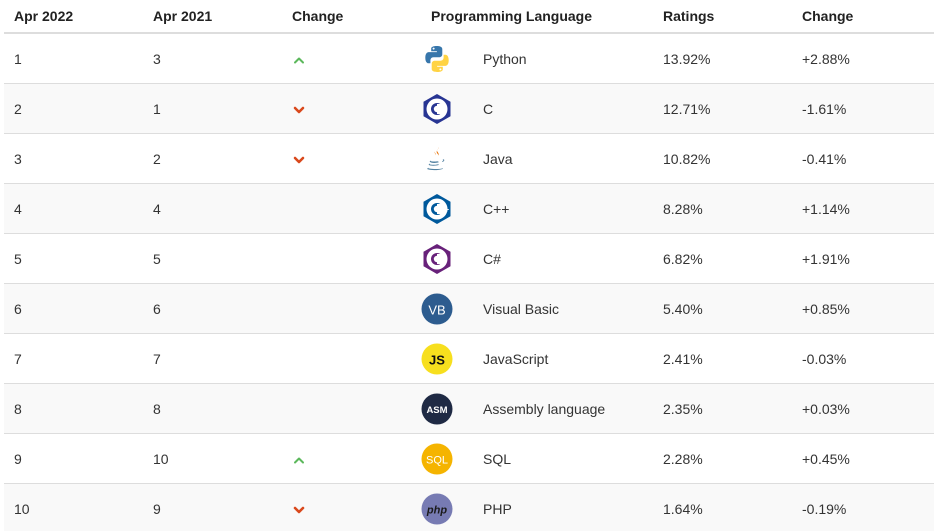 This screenshot has height=531, width=936. I want to click on svg-text: JS, so click(437, 359).